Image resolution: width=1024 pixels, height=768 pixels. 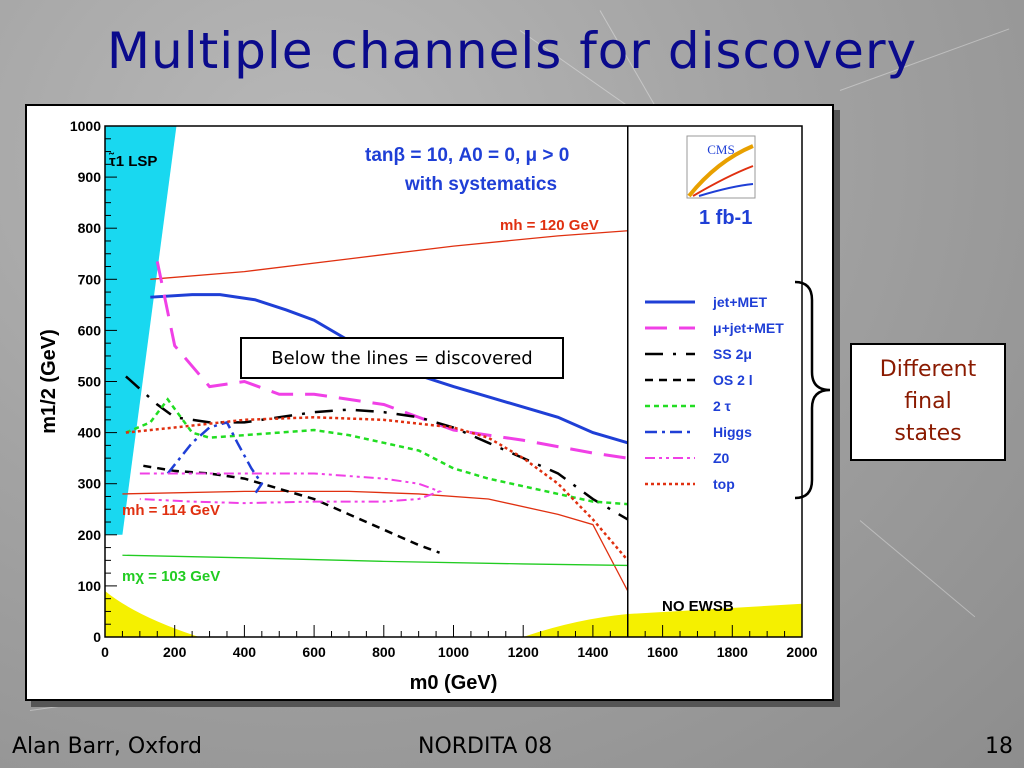 What do you see at coordinates (314, 652) in the screenshot?
I see `x-tick-label: 600` at bounding box center [314, 652].